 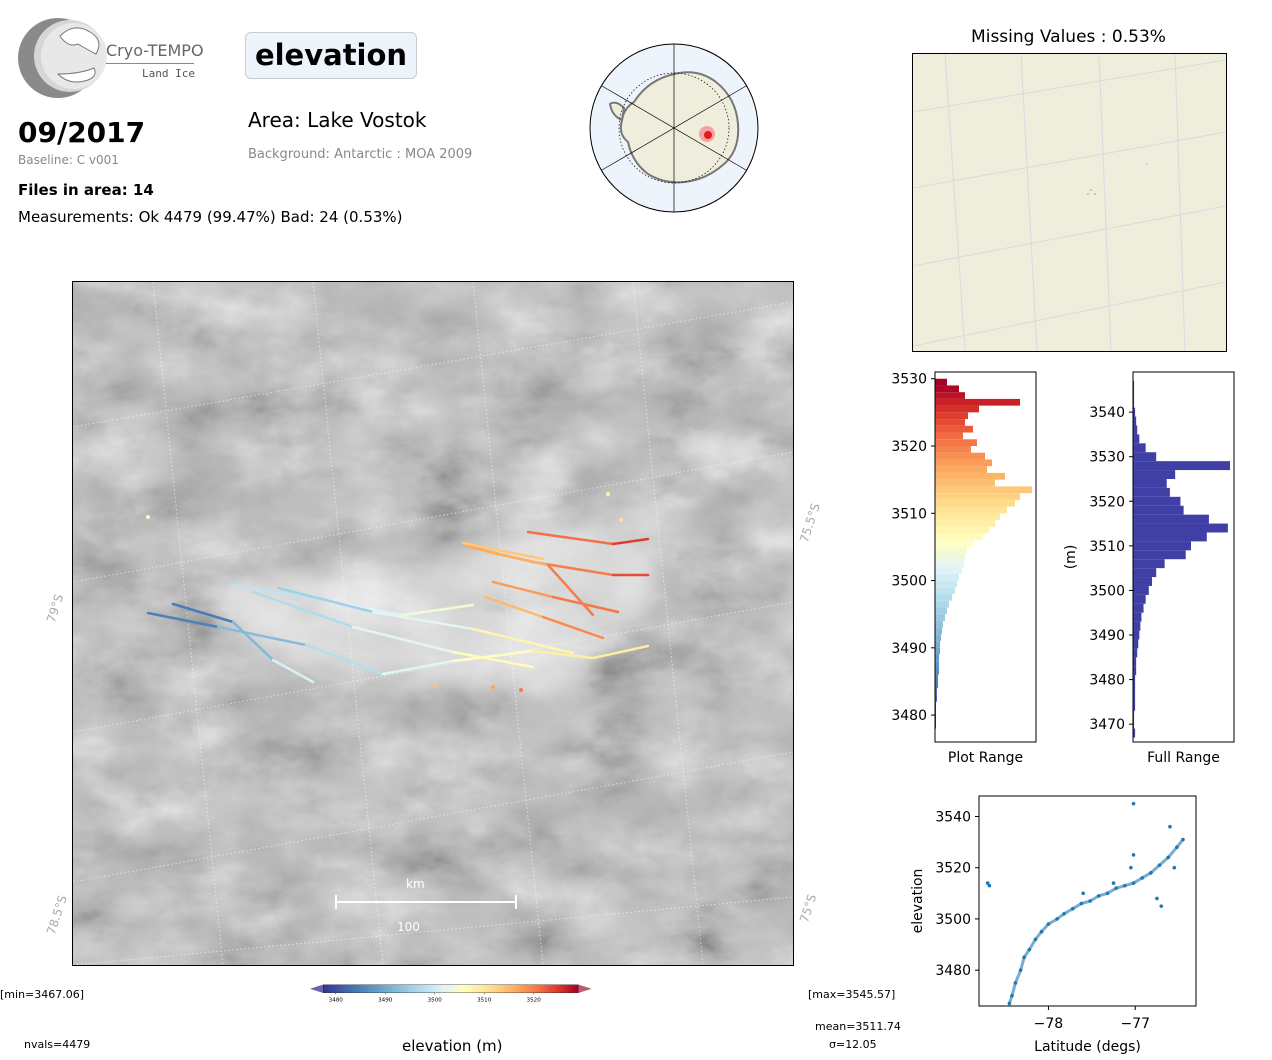 What do you see at coordinates (150, 63) in the screenshot?
I see `logo-divider` at bounding box center [150, 63].